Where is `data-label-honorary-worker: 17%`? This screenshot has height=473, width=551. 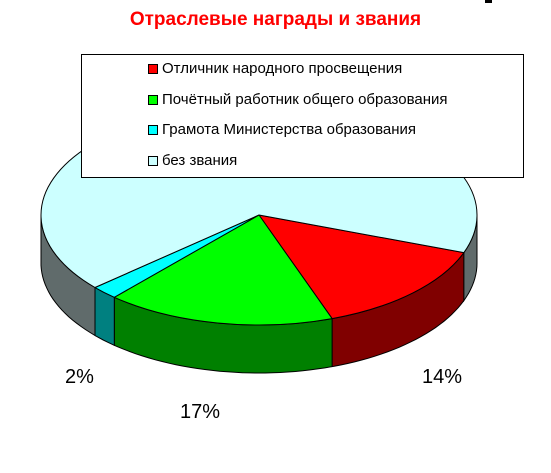
data-label-honorary-worker: 17% is located at coordinates (200, 412).